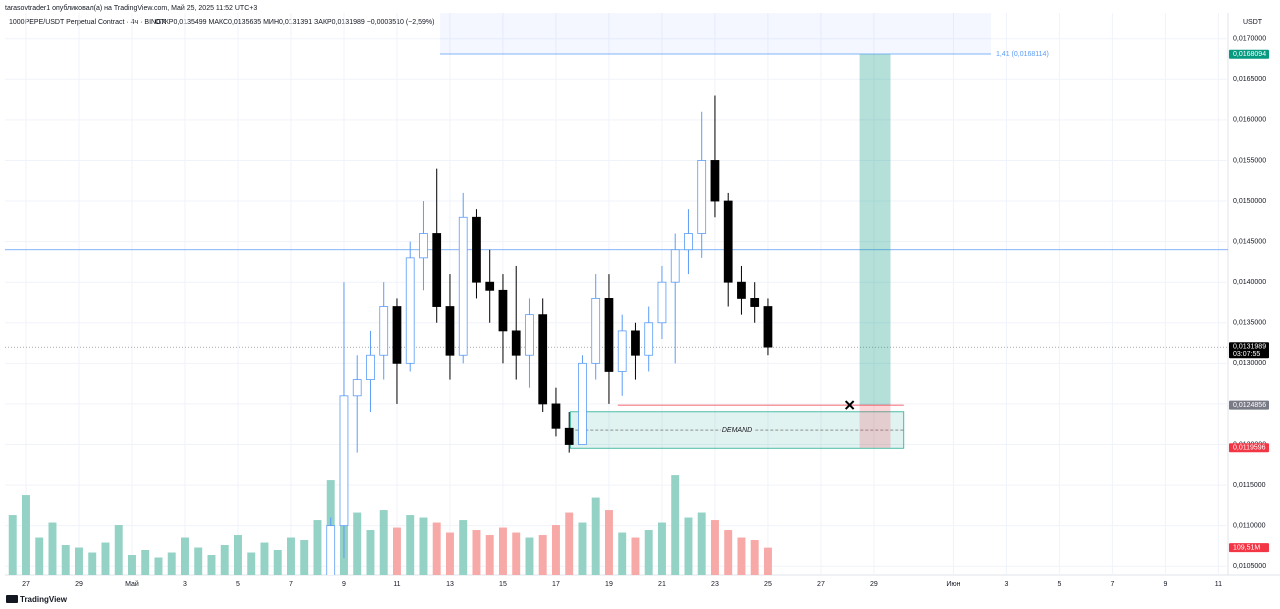 This screenshot has width=1280, height=609. I want to click on target-label: 1,41 (0,0168114), so click(1022, 54).